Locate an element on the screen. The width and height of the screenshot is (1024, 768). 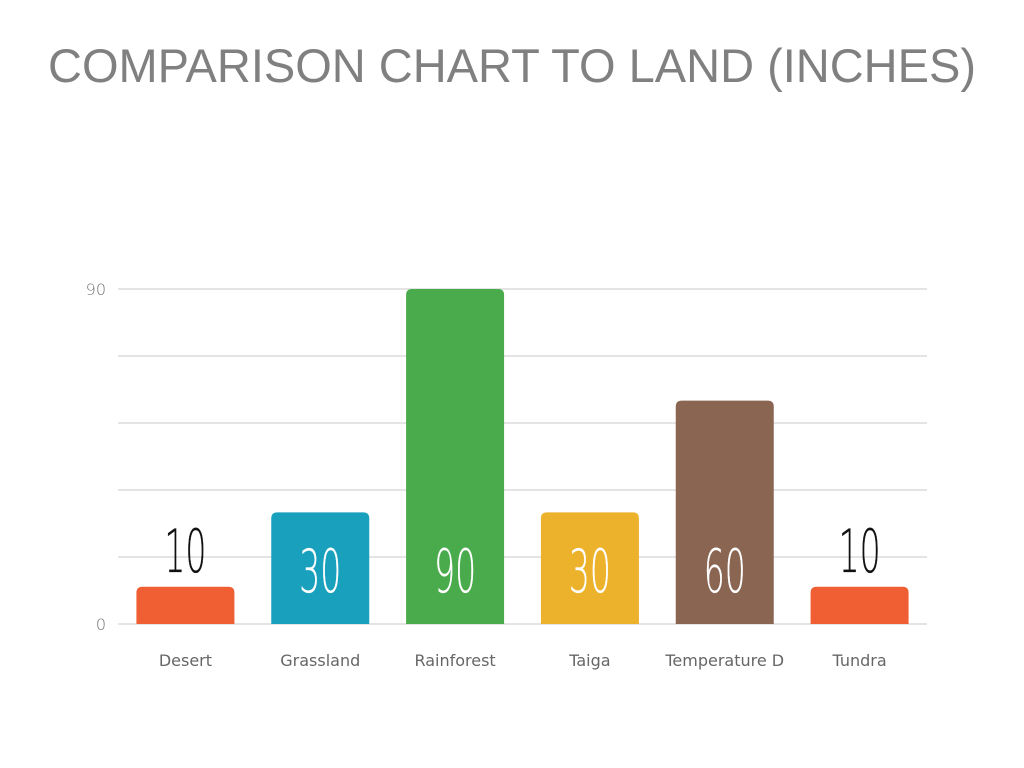
bar-rainforest is located at coordinates (455, 456).